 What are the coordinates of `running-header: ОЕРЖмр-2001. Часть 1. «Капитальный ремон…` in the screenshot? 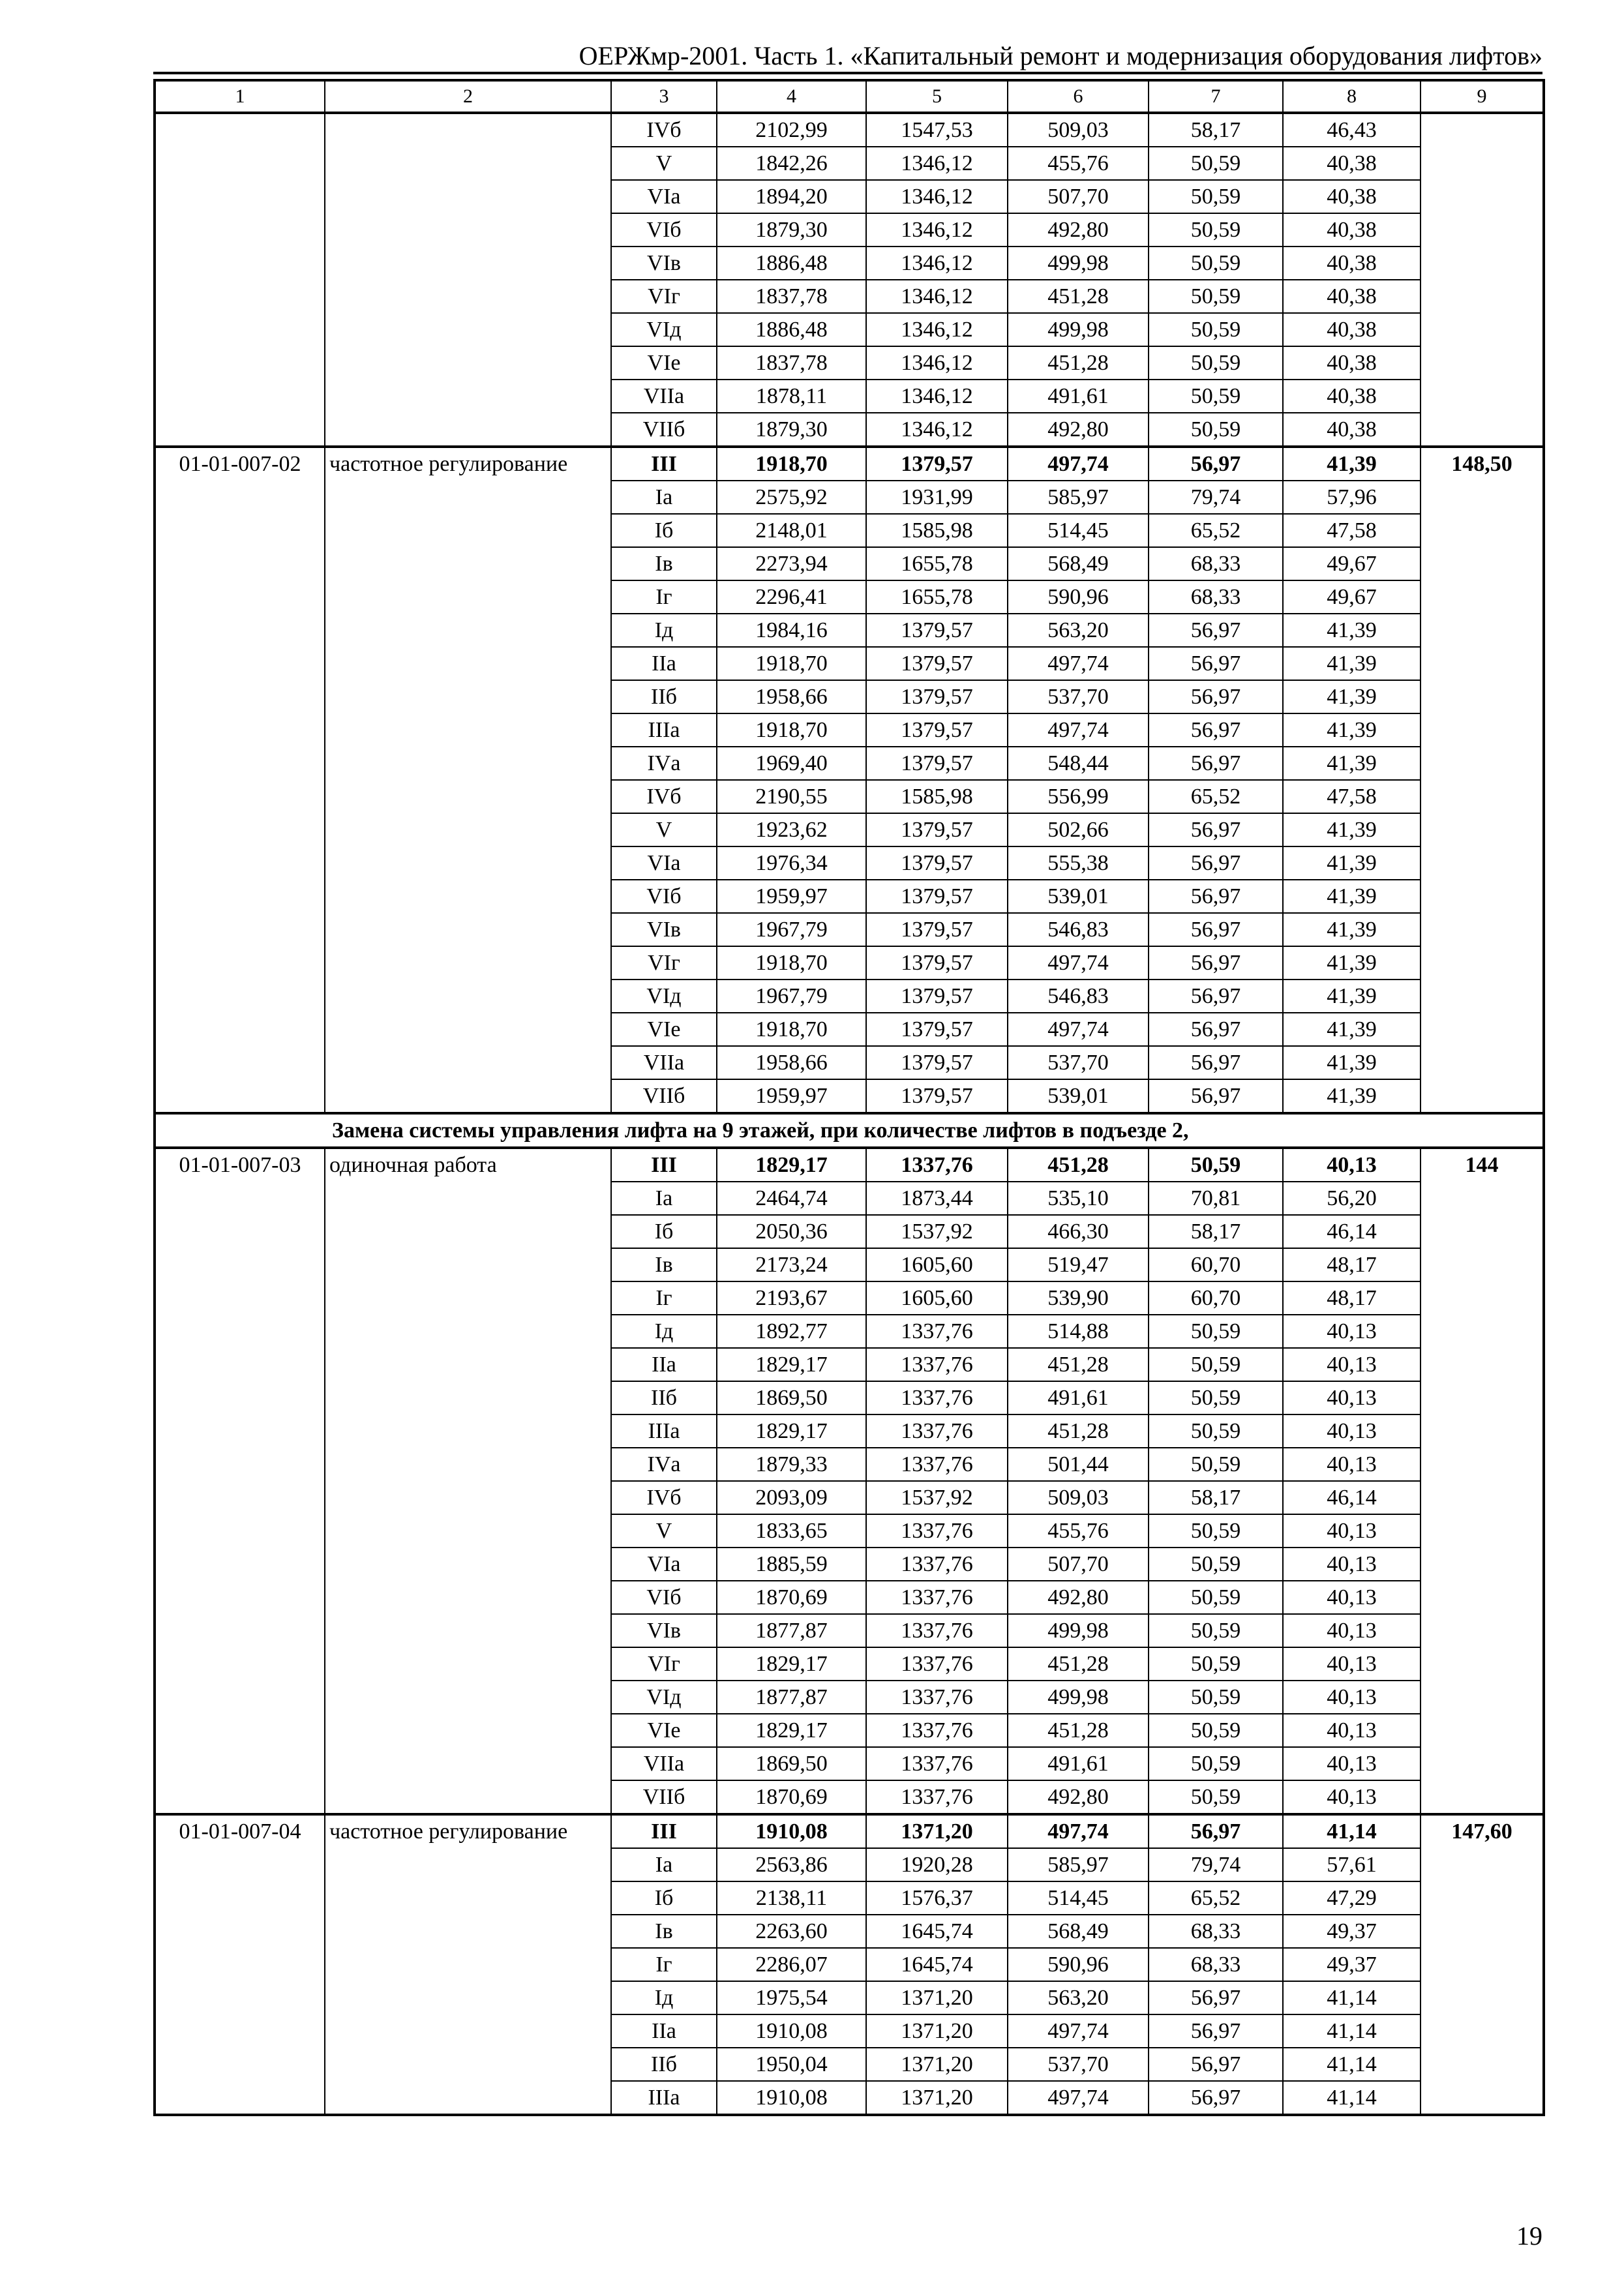 It's located at (1060, 55).